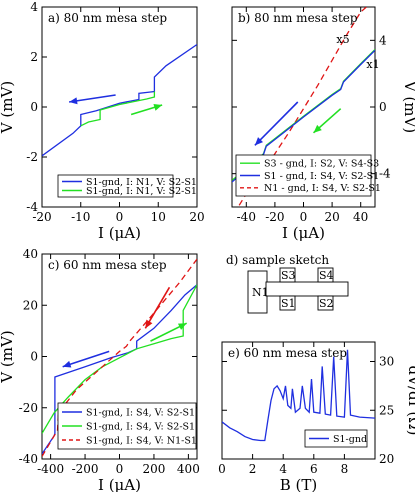  I want to click on sketch-mesa-bar, so click(307, 289).